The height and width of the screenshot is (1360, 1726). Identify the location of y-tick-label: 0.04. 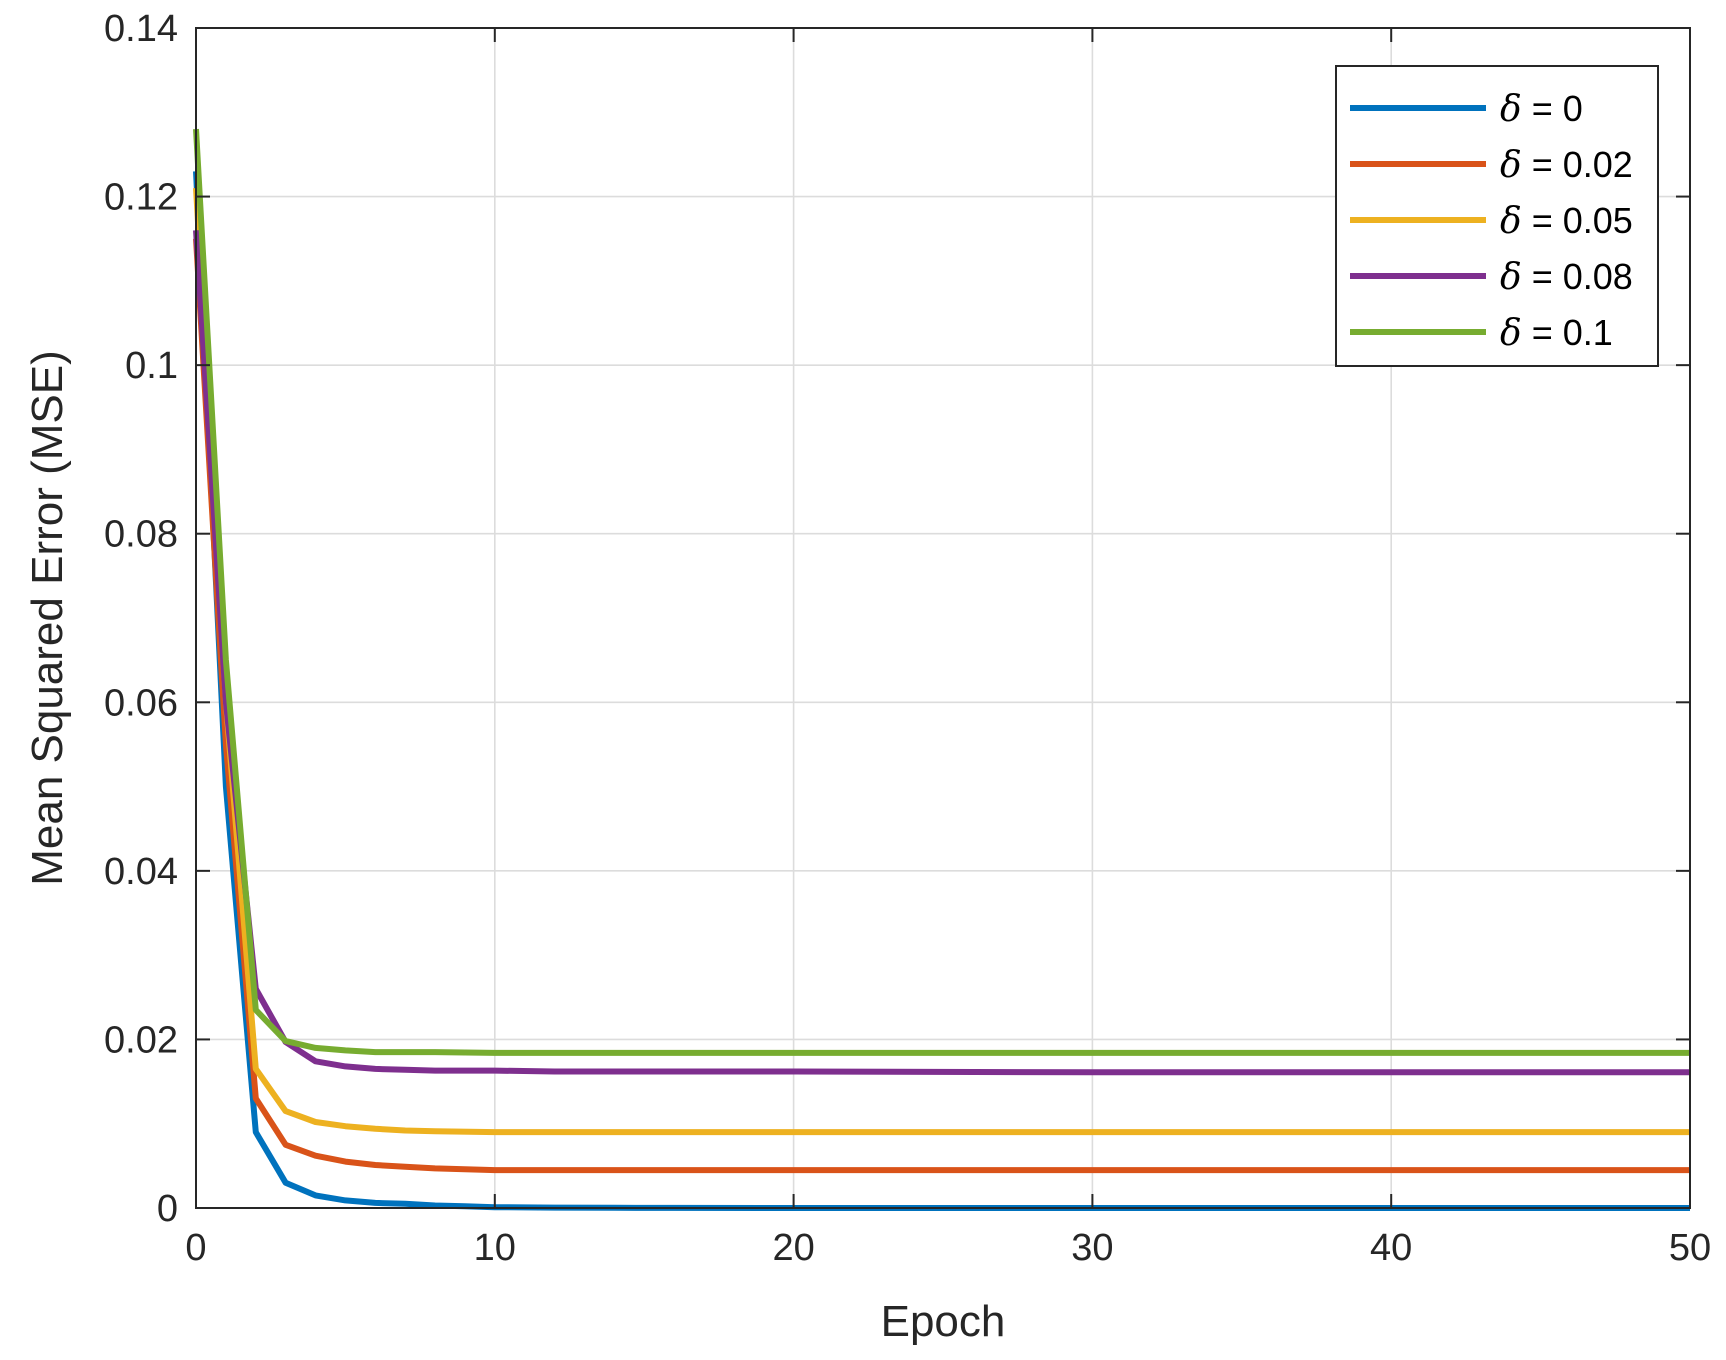
(141, 872).